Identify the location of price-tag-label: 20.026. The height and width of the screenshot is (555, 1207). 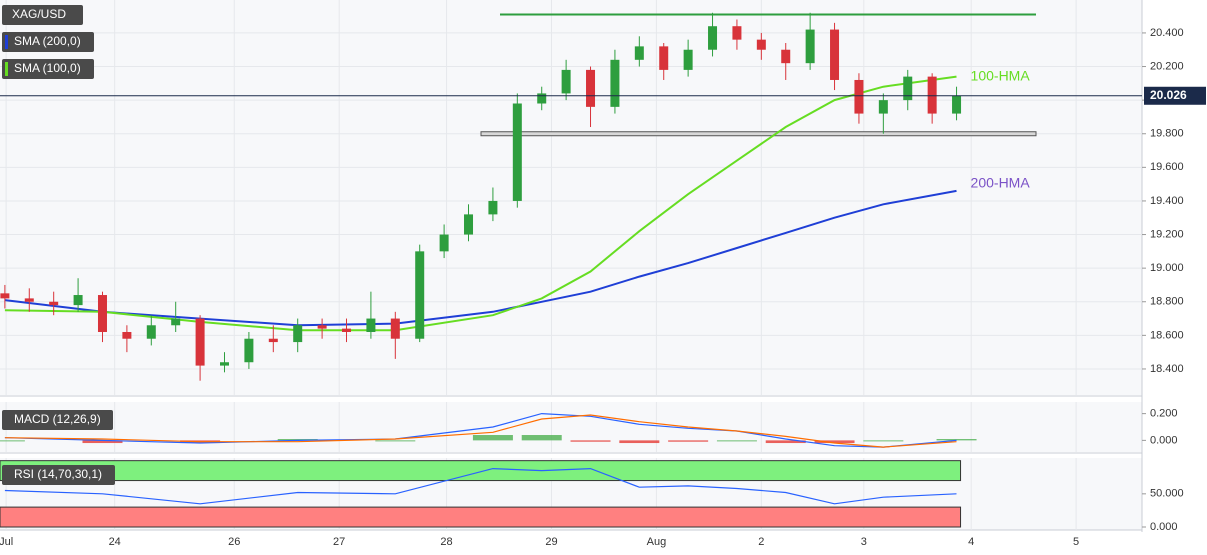
(1168, 95).